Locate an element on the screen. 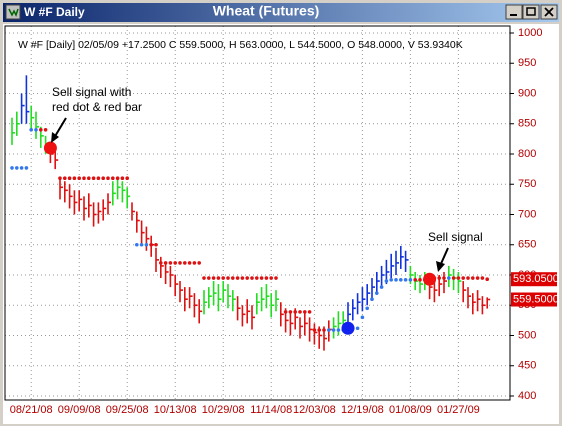 This screenshot has width=562, height=426. x-tick-label: 10/29/08 is located at coordinates (223, 410).